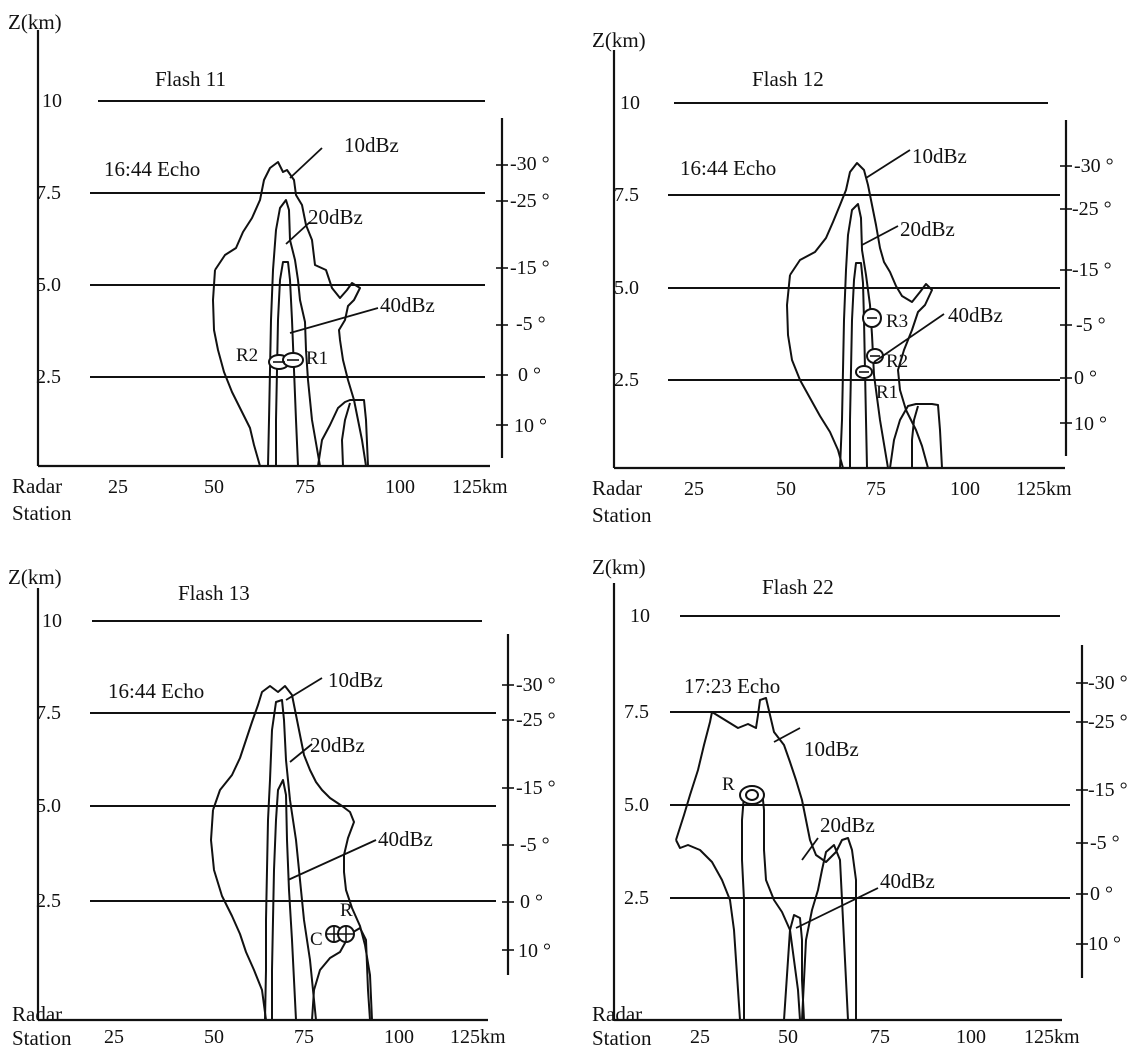  Describe the element at coordinates (788, 79) in the screenshot. I see `panel-title: Flash 12` at that location.